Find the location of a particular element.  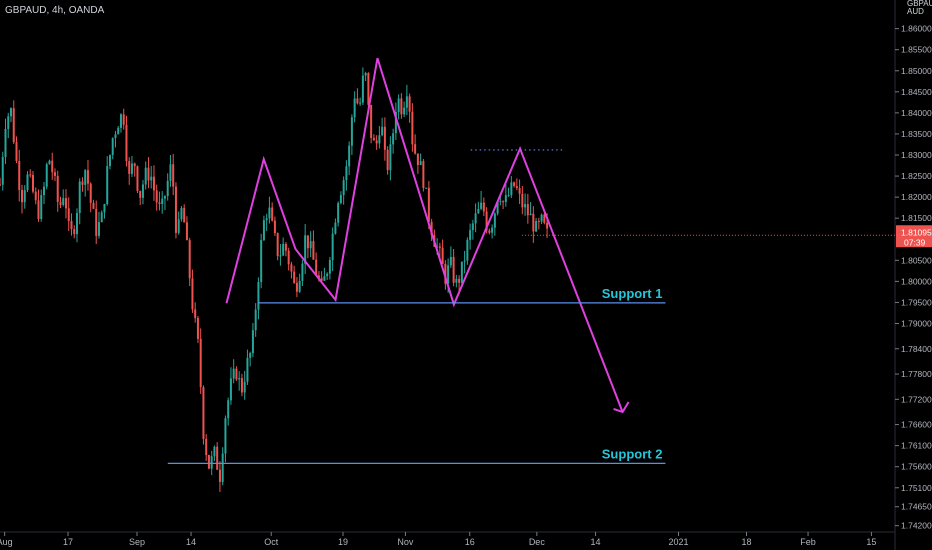

symbol-header: GBPAUD, 4h, OANDA is located at coordinates (55, 10).